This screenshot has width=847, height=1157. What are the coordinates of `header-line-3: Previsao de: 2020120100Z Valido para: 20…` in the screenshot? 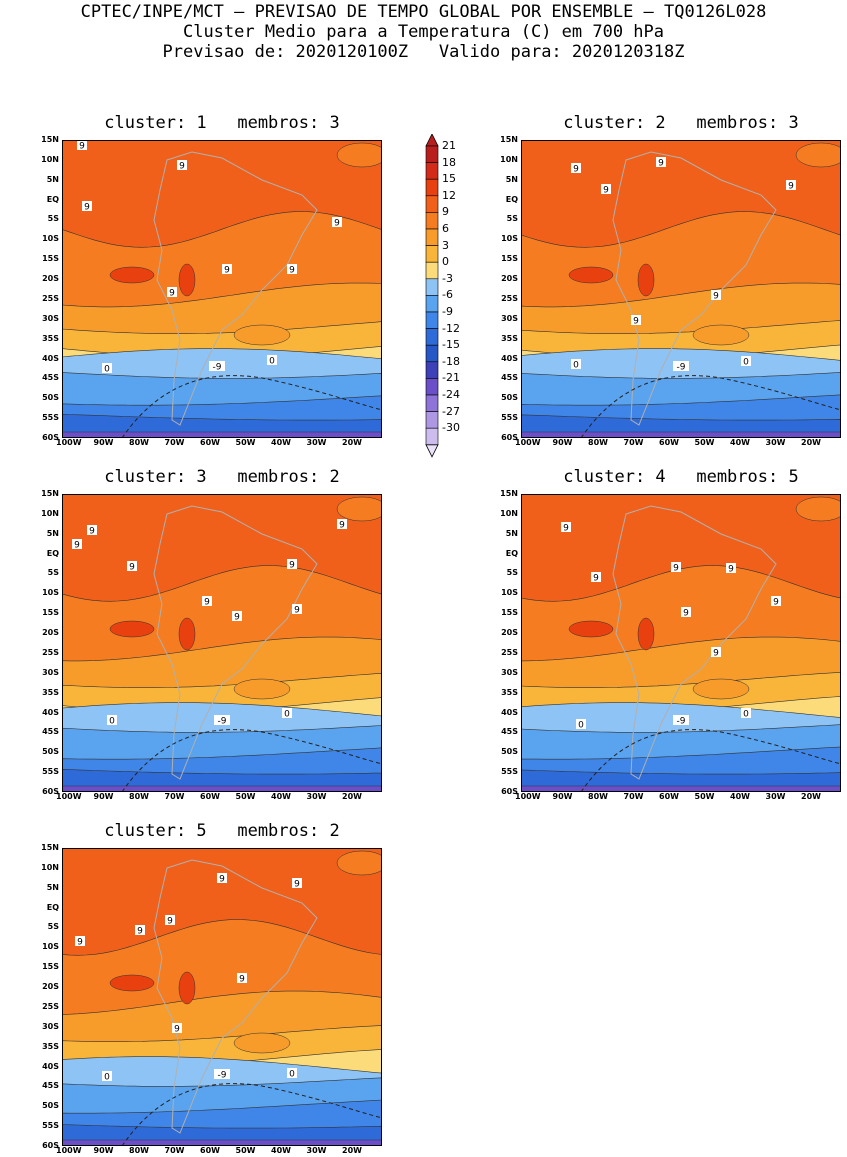 It's located at (423, 52).